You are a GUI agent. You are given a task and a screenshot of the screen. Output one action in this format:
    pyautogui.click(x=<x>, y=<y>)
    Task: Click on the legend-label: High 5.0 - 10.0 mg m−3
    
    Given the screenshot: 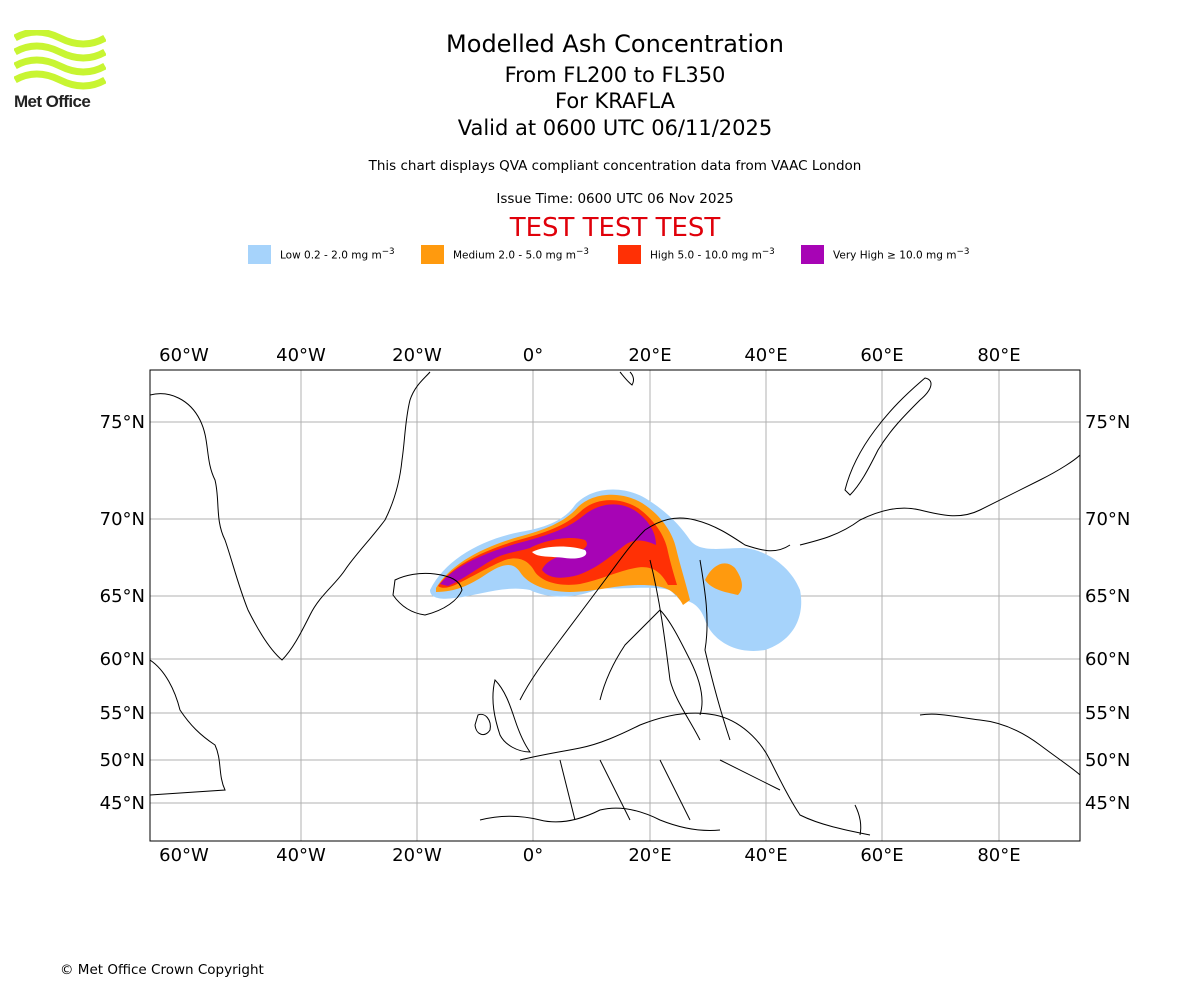 What is the action you would take?
    pyautogui.click(x=712, y=254)
    